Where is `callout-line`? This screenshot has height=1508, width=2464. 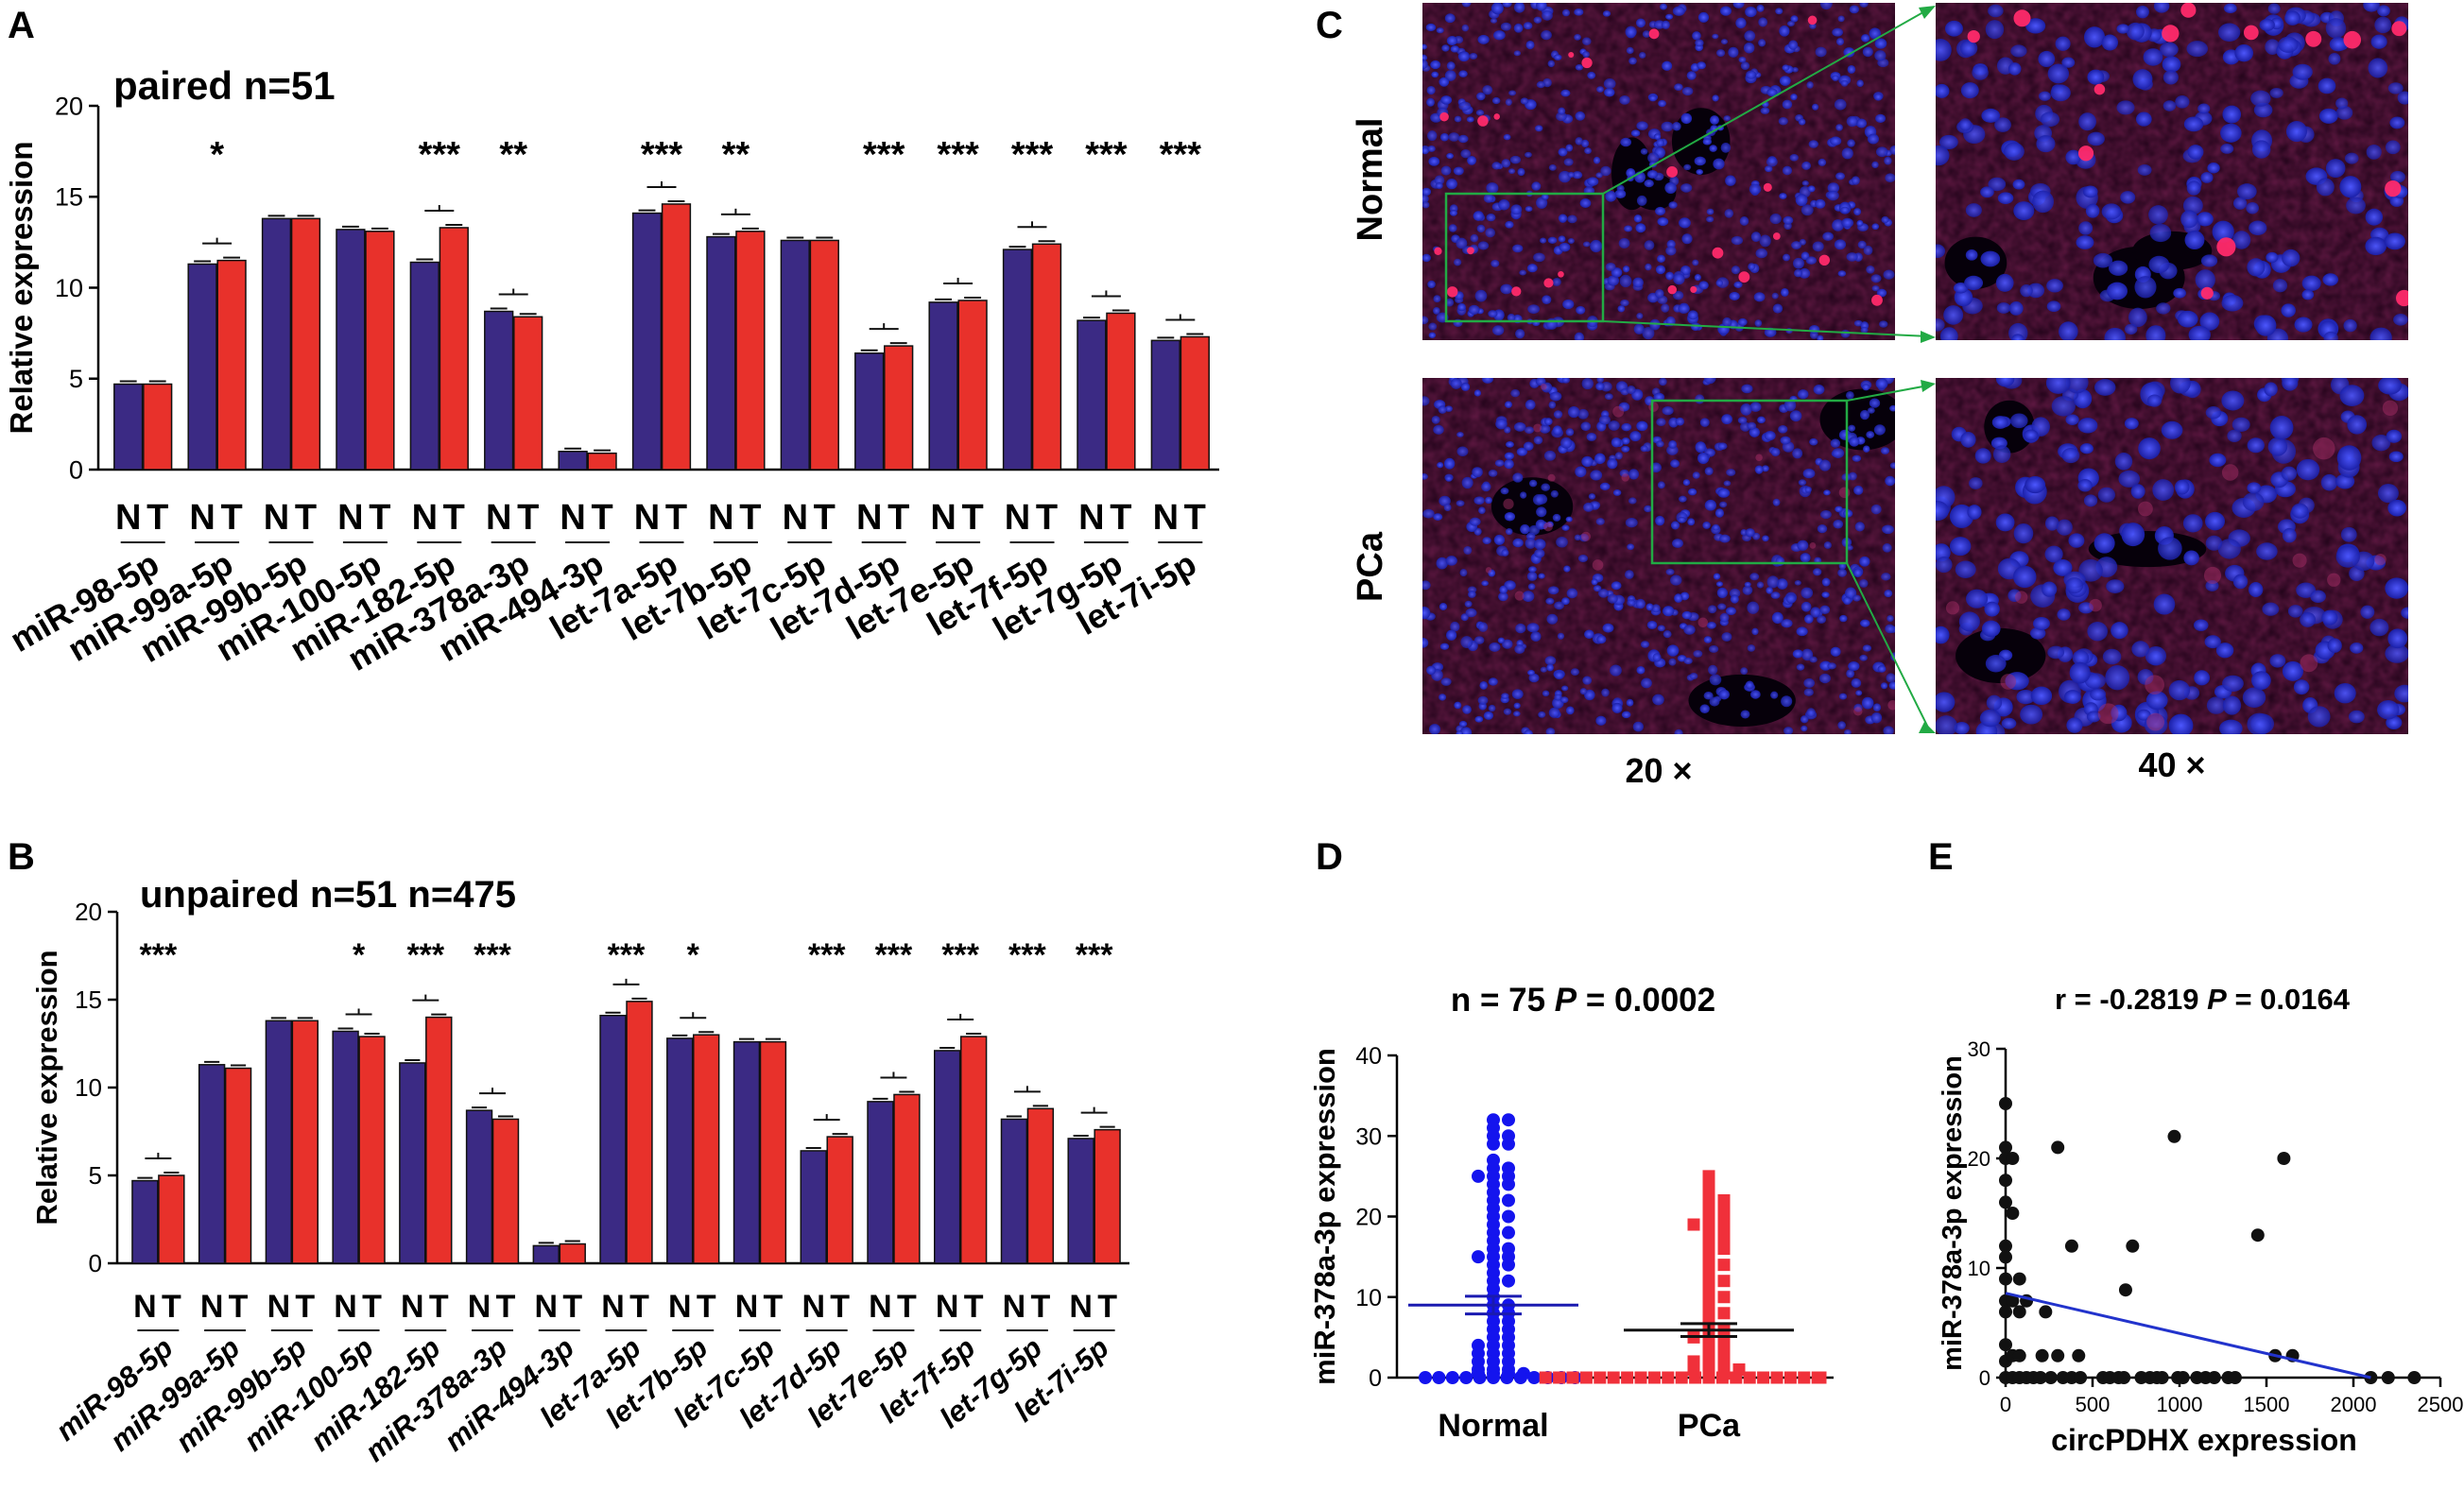 callout-line is located at coordinates (1887, 645).